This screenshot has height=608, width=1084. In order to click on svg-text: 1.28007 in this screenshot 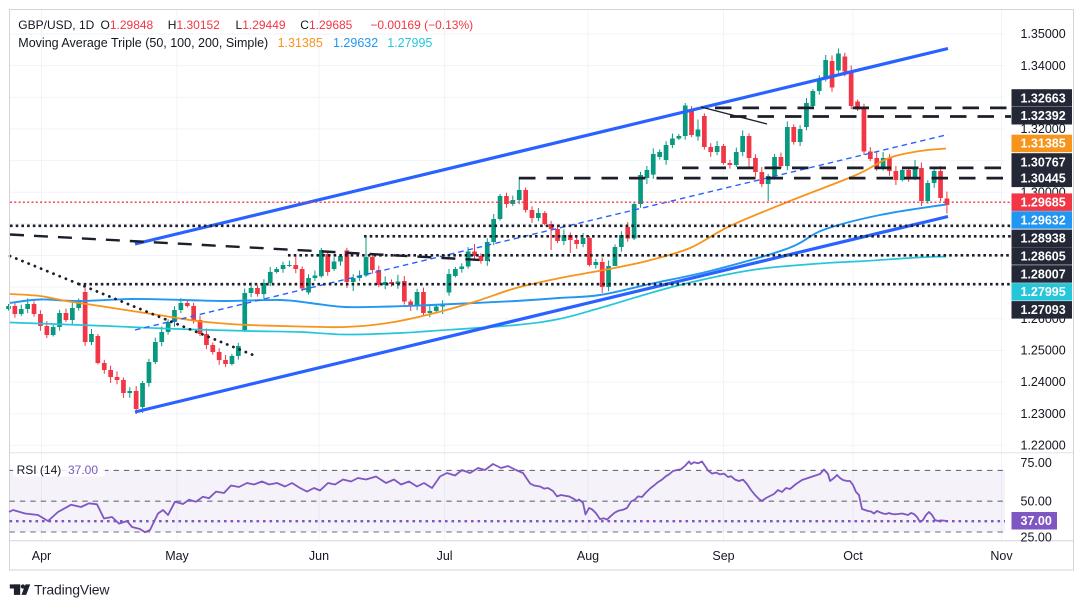, I will do `click(1043, 274)`.